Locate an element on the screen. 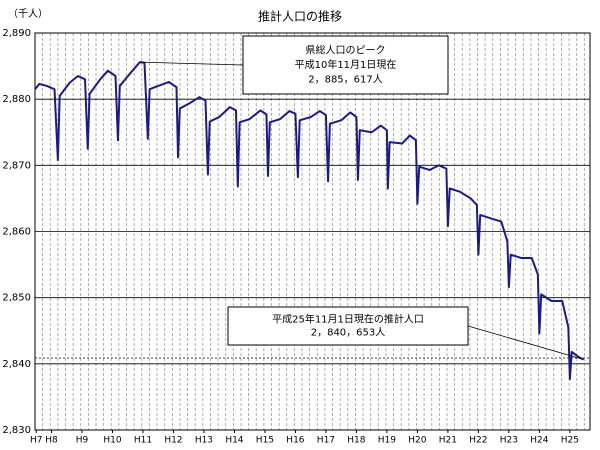 The image size is (600, 450). x-tick-label: H18 is located at coordinates (356, 441).